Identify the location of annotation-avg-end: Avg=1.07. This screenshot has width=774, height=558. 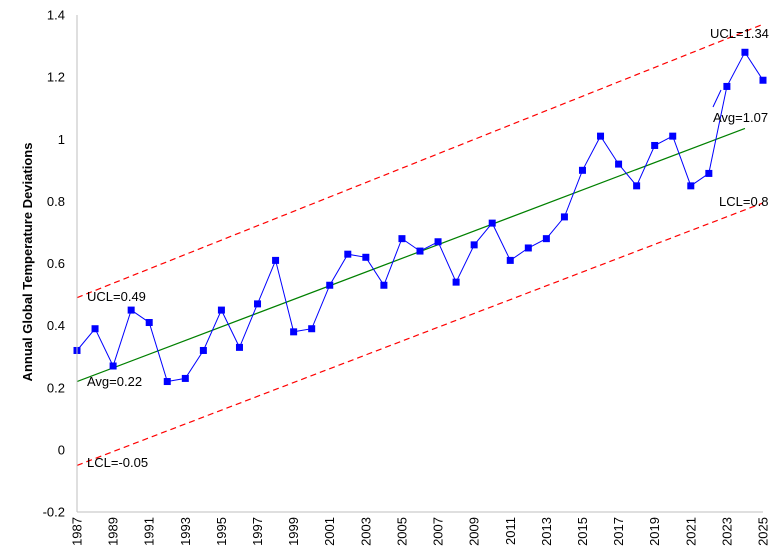
(740, 117).